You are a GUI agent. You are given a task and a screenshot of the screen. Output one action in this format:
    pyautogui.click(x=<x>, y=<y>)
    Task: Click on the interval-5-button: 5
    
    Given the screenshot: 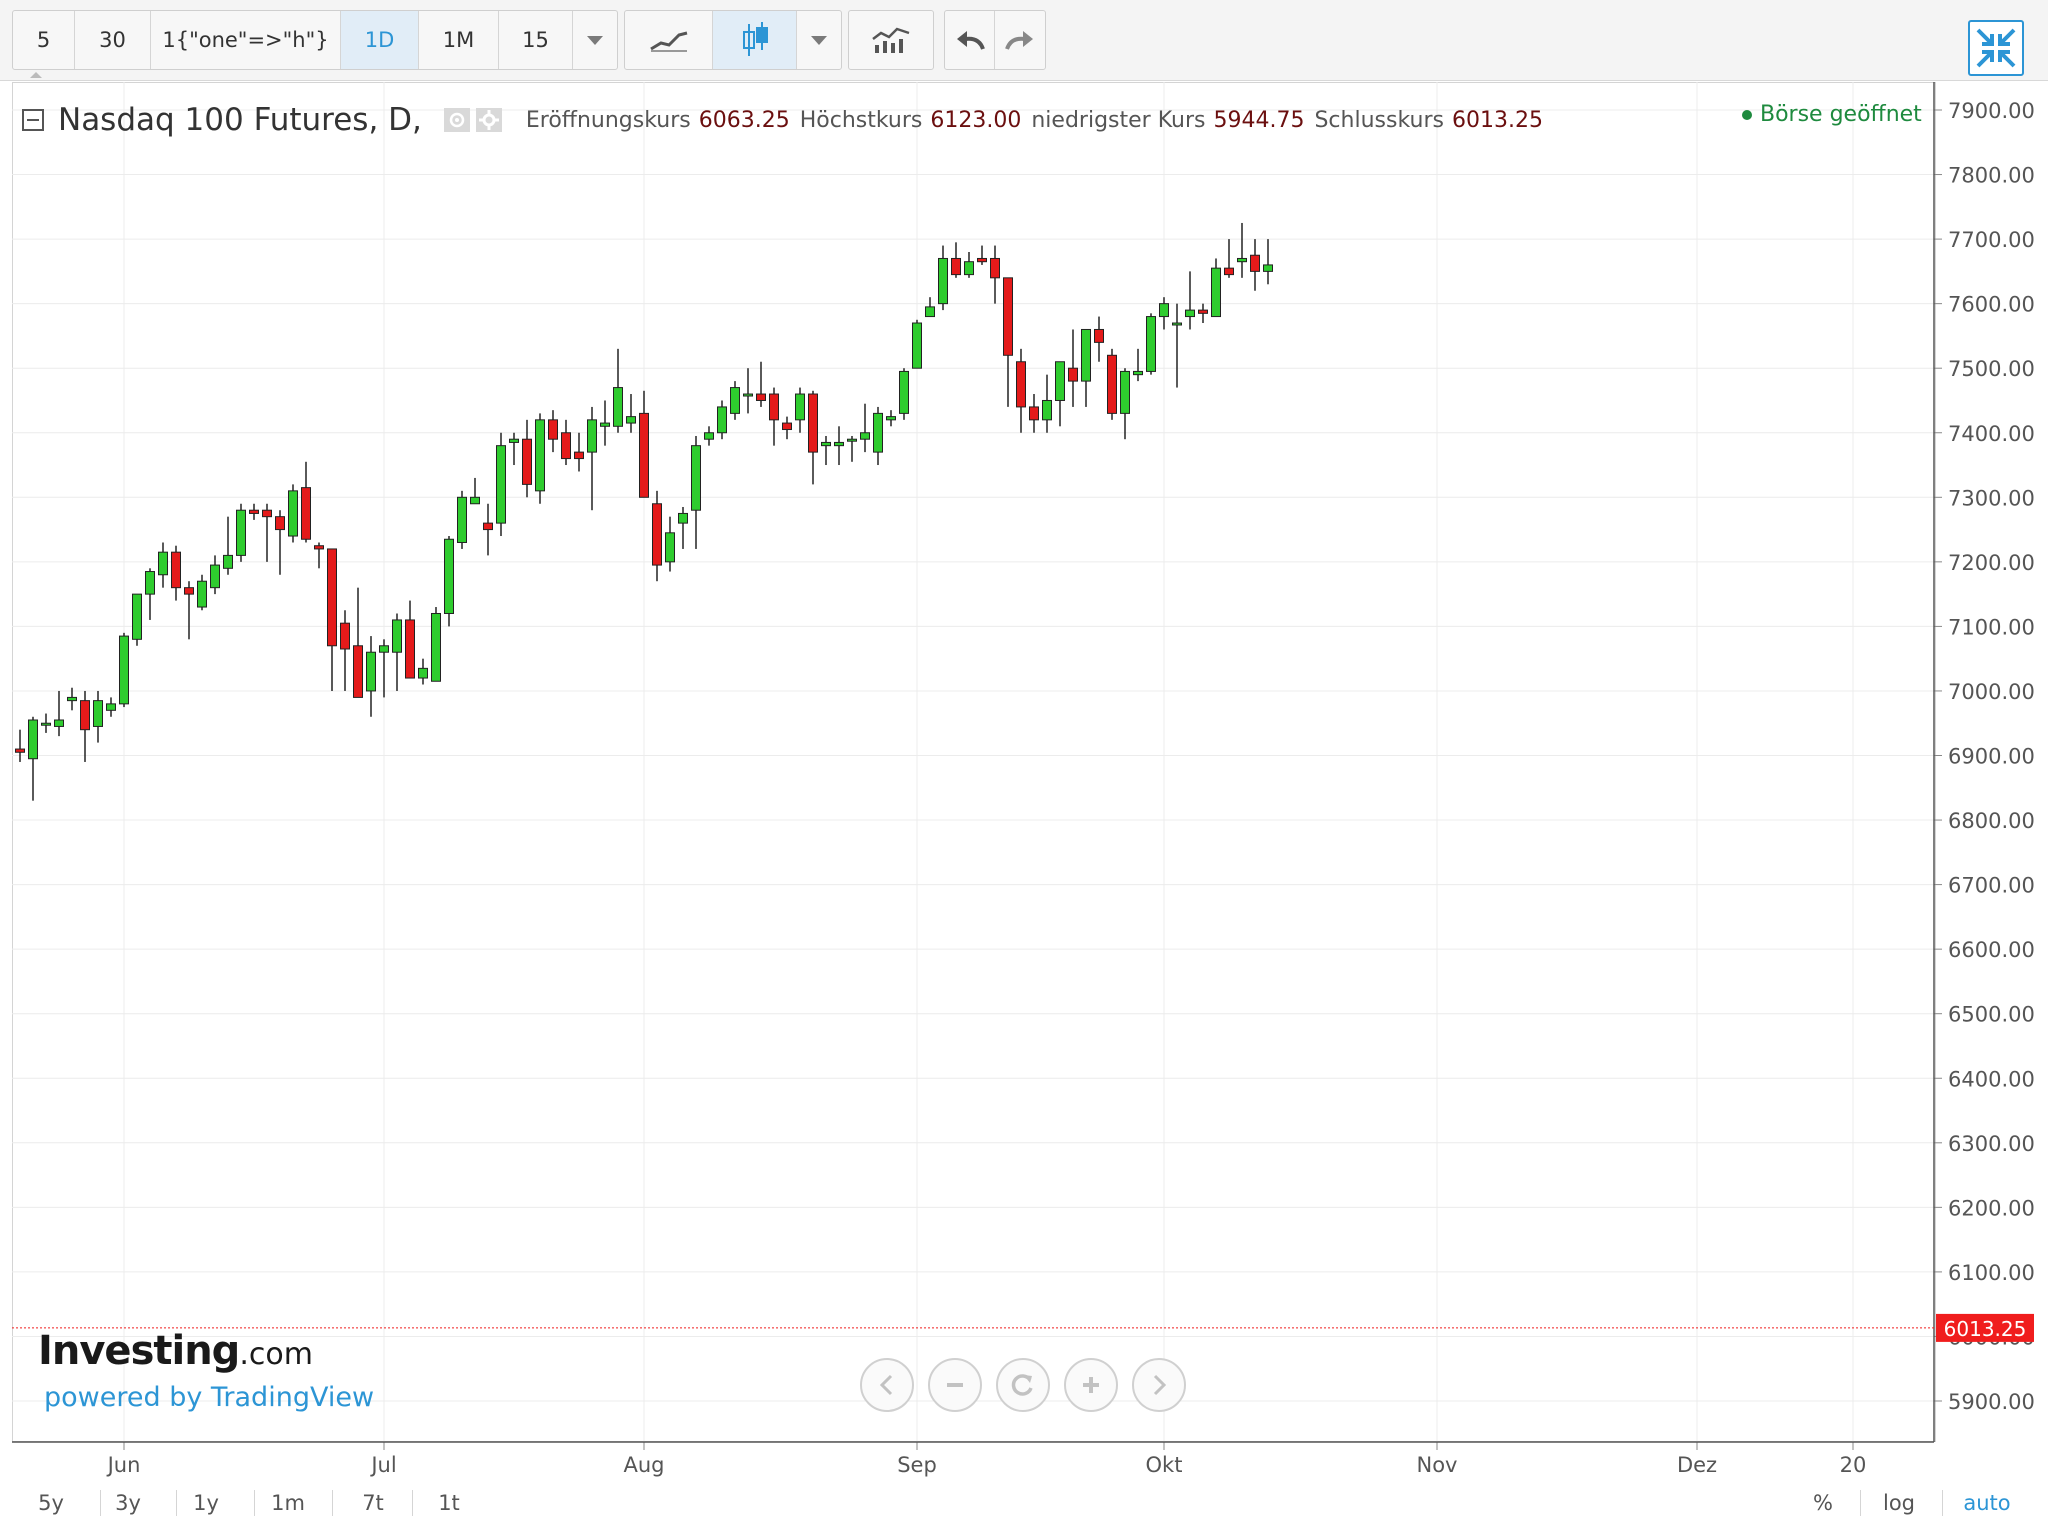 What is the action you would take?
    pyautogui.click(x=44, y=40)
    